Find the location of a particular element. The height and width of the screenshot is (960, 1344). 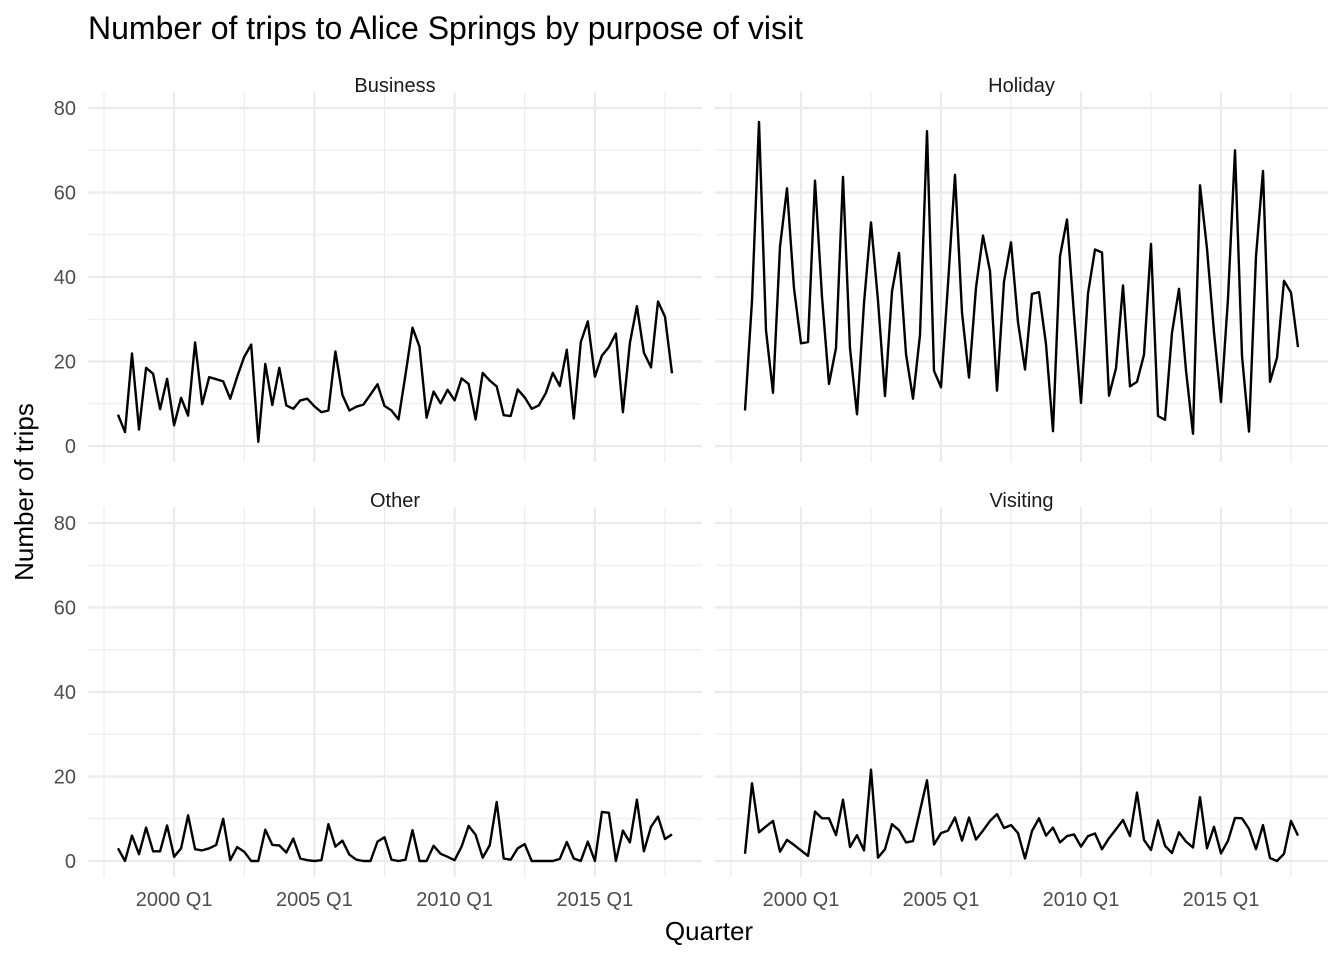

panel-label-visiting: Visiting is located at coordinates (1021, 501).